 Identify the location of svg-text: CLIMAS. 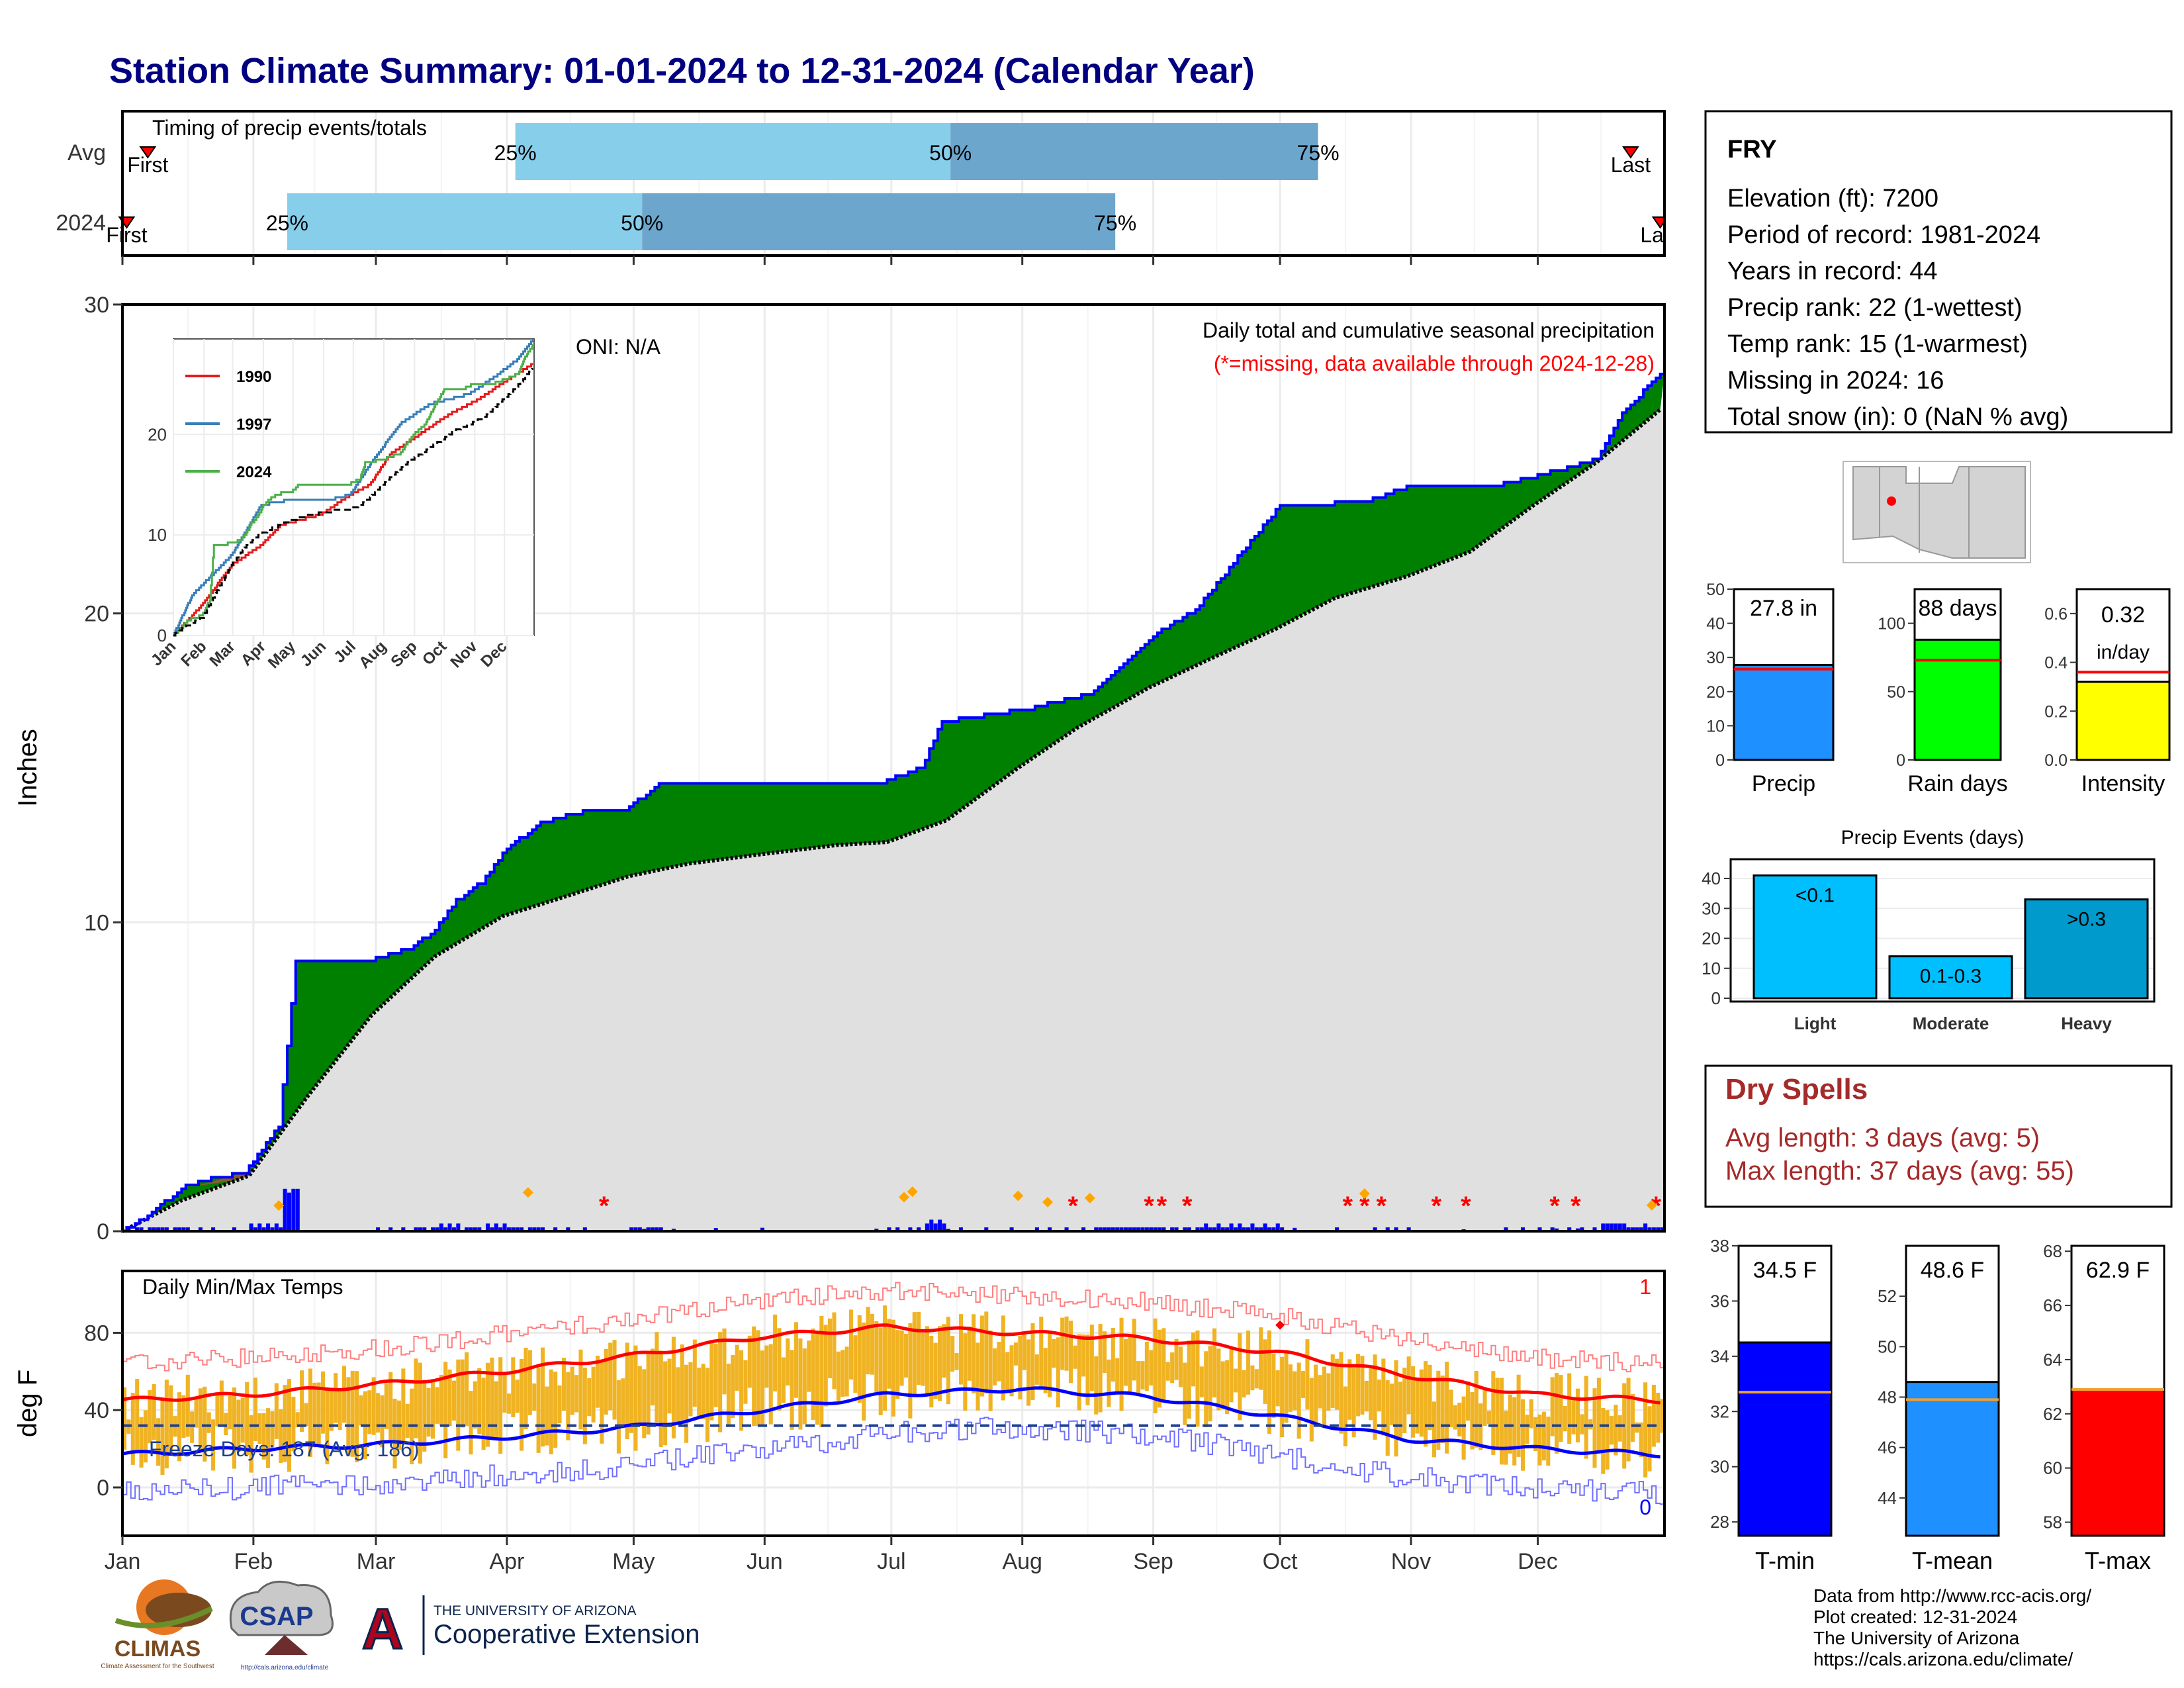
(157, 1649).